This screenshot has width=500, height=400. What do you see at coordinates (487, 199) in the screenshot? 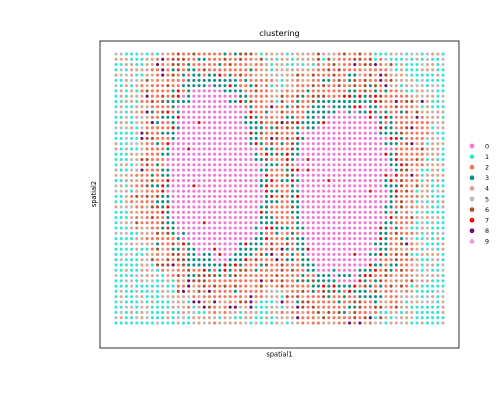
I see `legend-label: 5` at bounding box center [487, 199].